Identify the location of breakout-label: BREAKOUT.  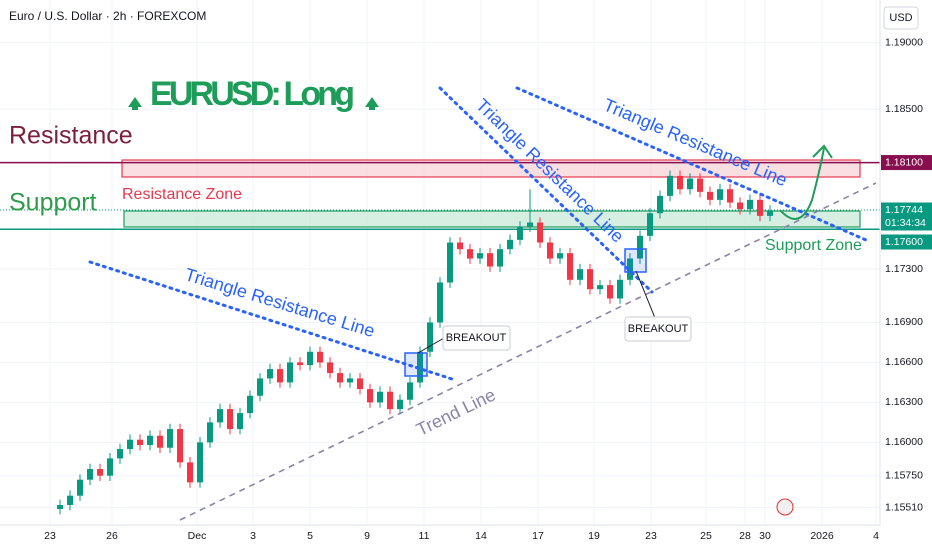
(658, 329).